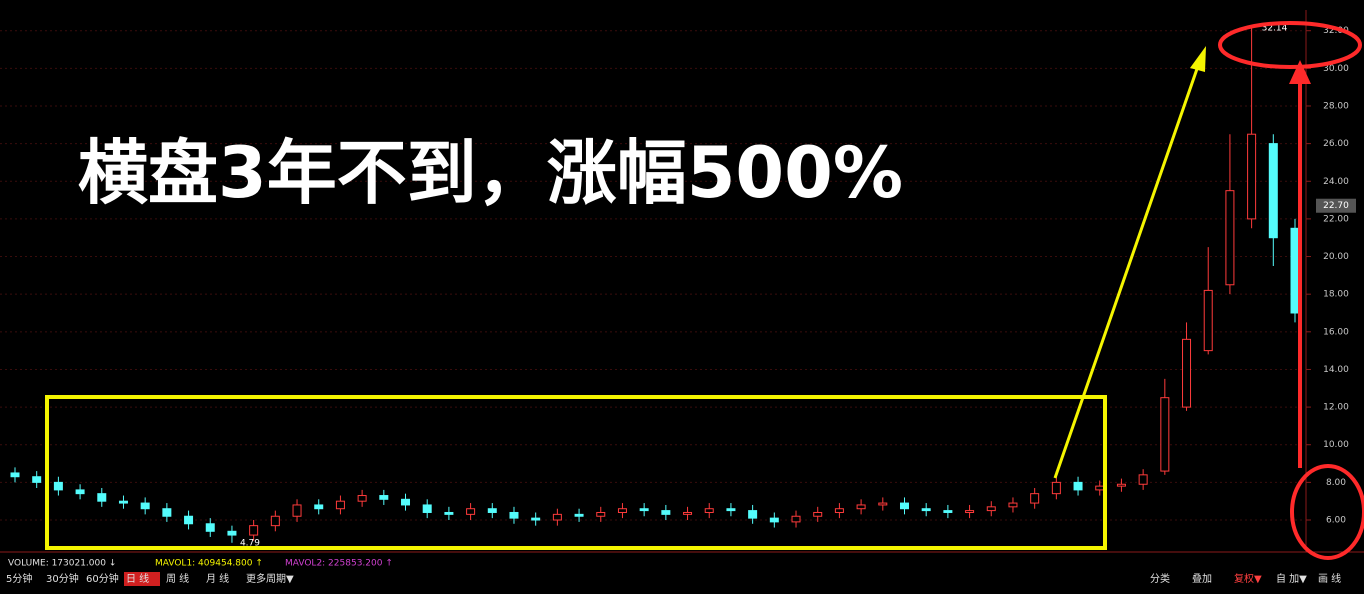 The image size is (1364, 594). I want to click on last-price-box, so click(1336, 205).